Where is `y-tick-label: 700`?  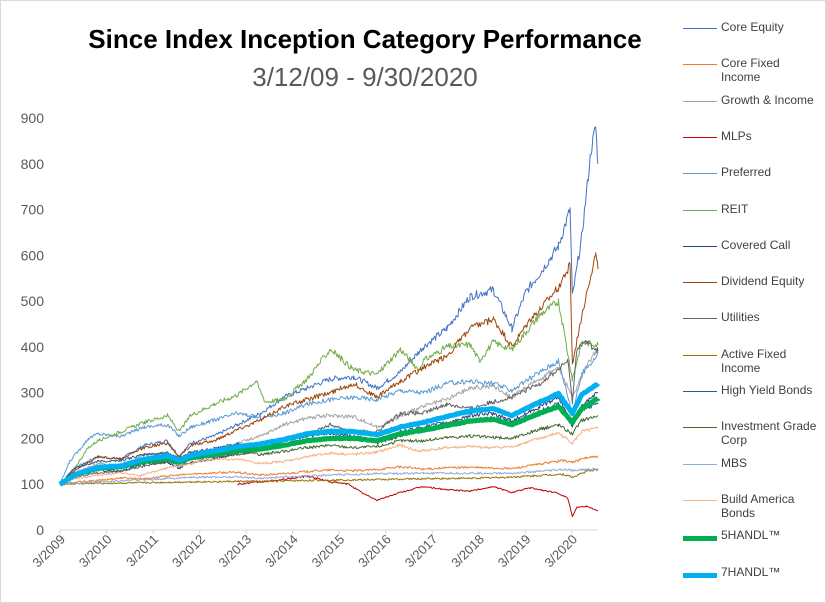 y-tick-label: 700 is located at coordinates (33, 210).